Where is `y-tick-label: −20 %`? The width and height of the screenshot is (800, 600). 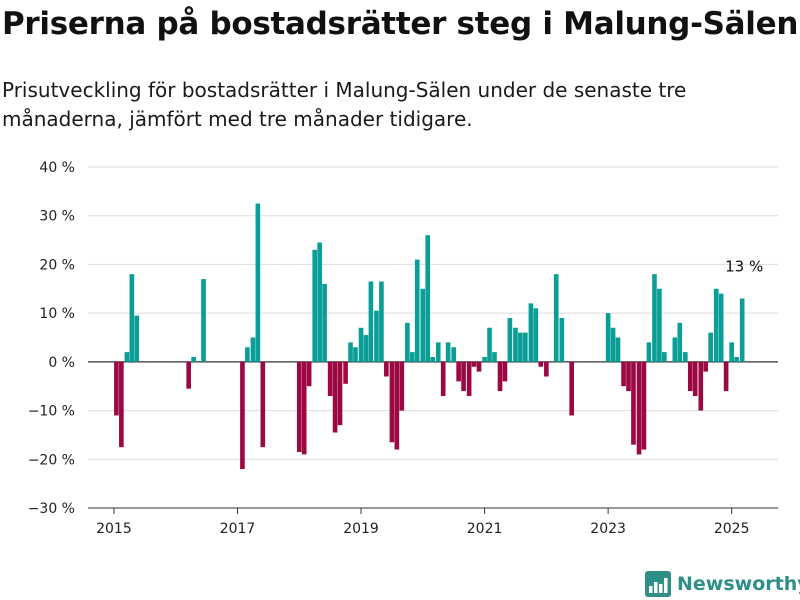
y-tick-label: −20 % is located at coordinates (51, 460).